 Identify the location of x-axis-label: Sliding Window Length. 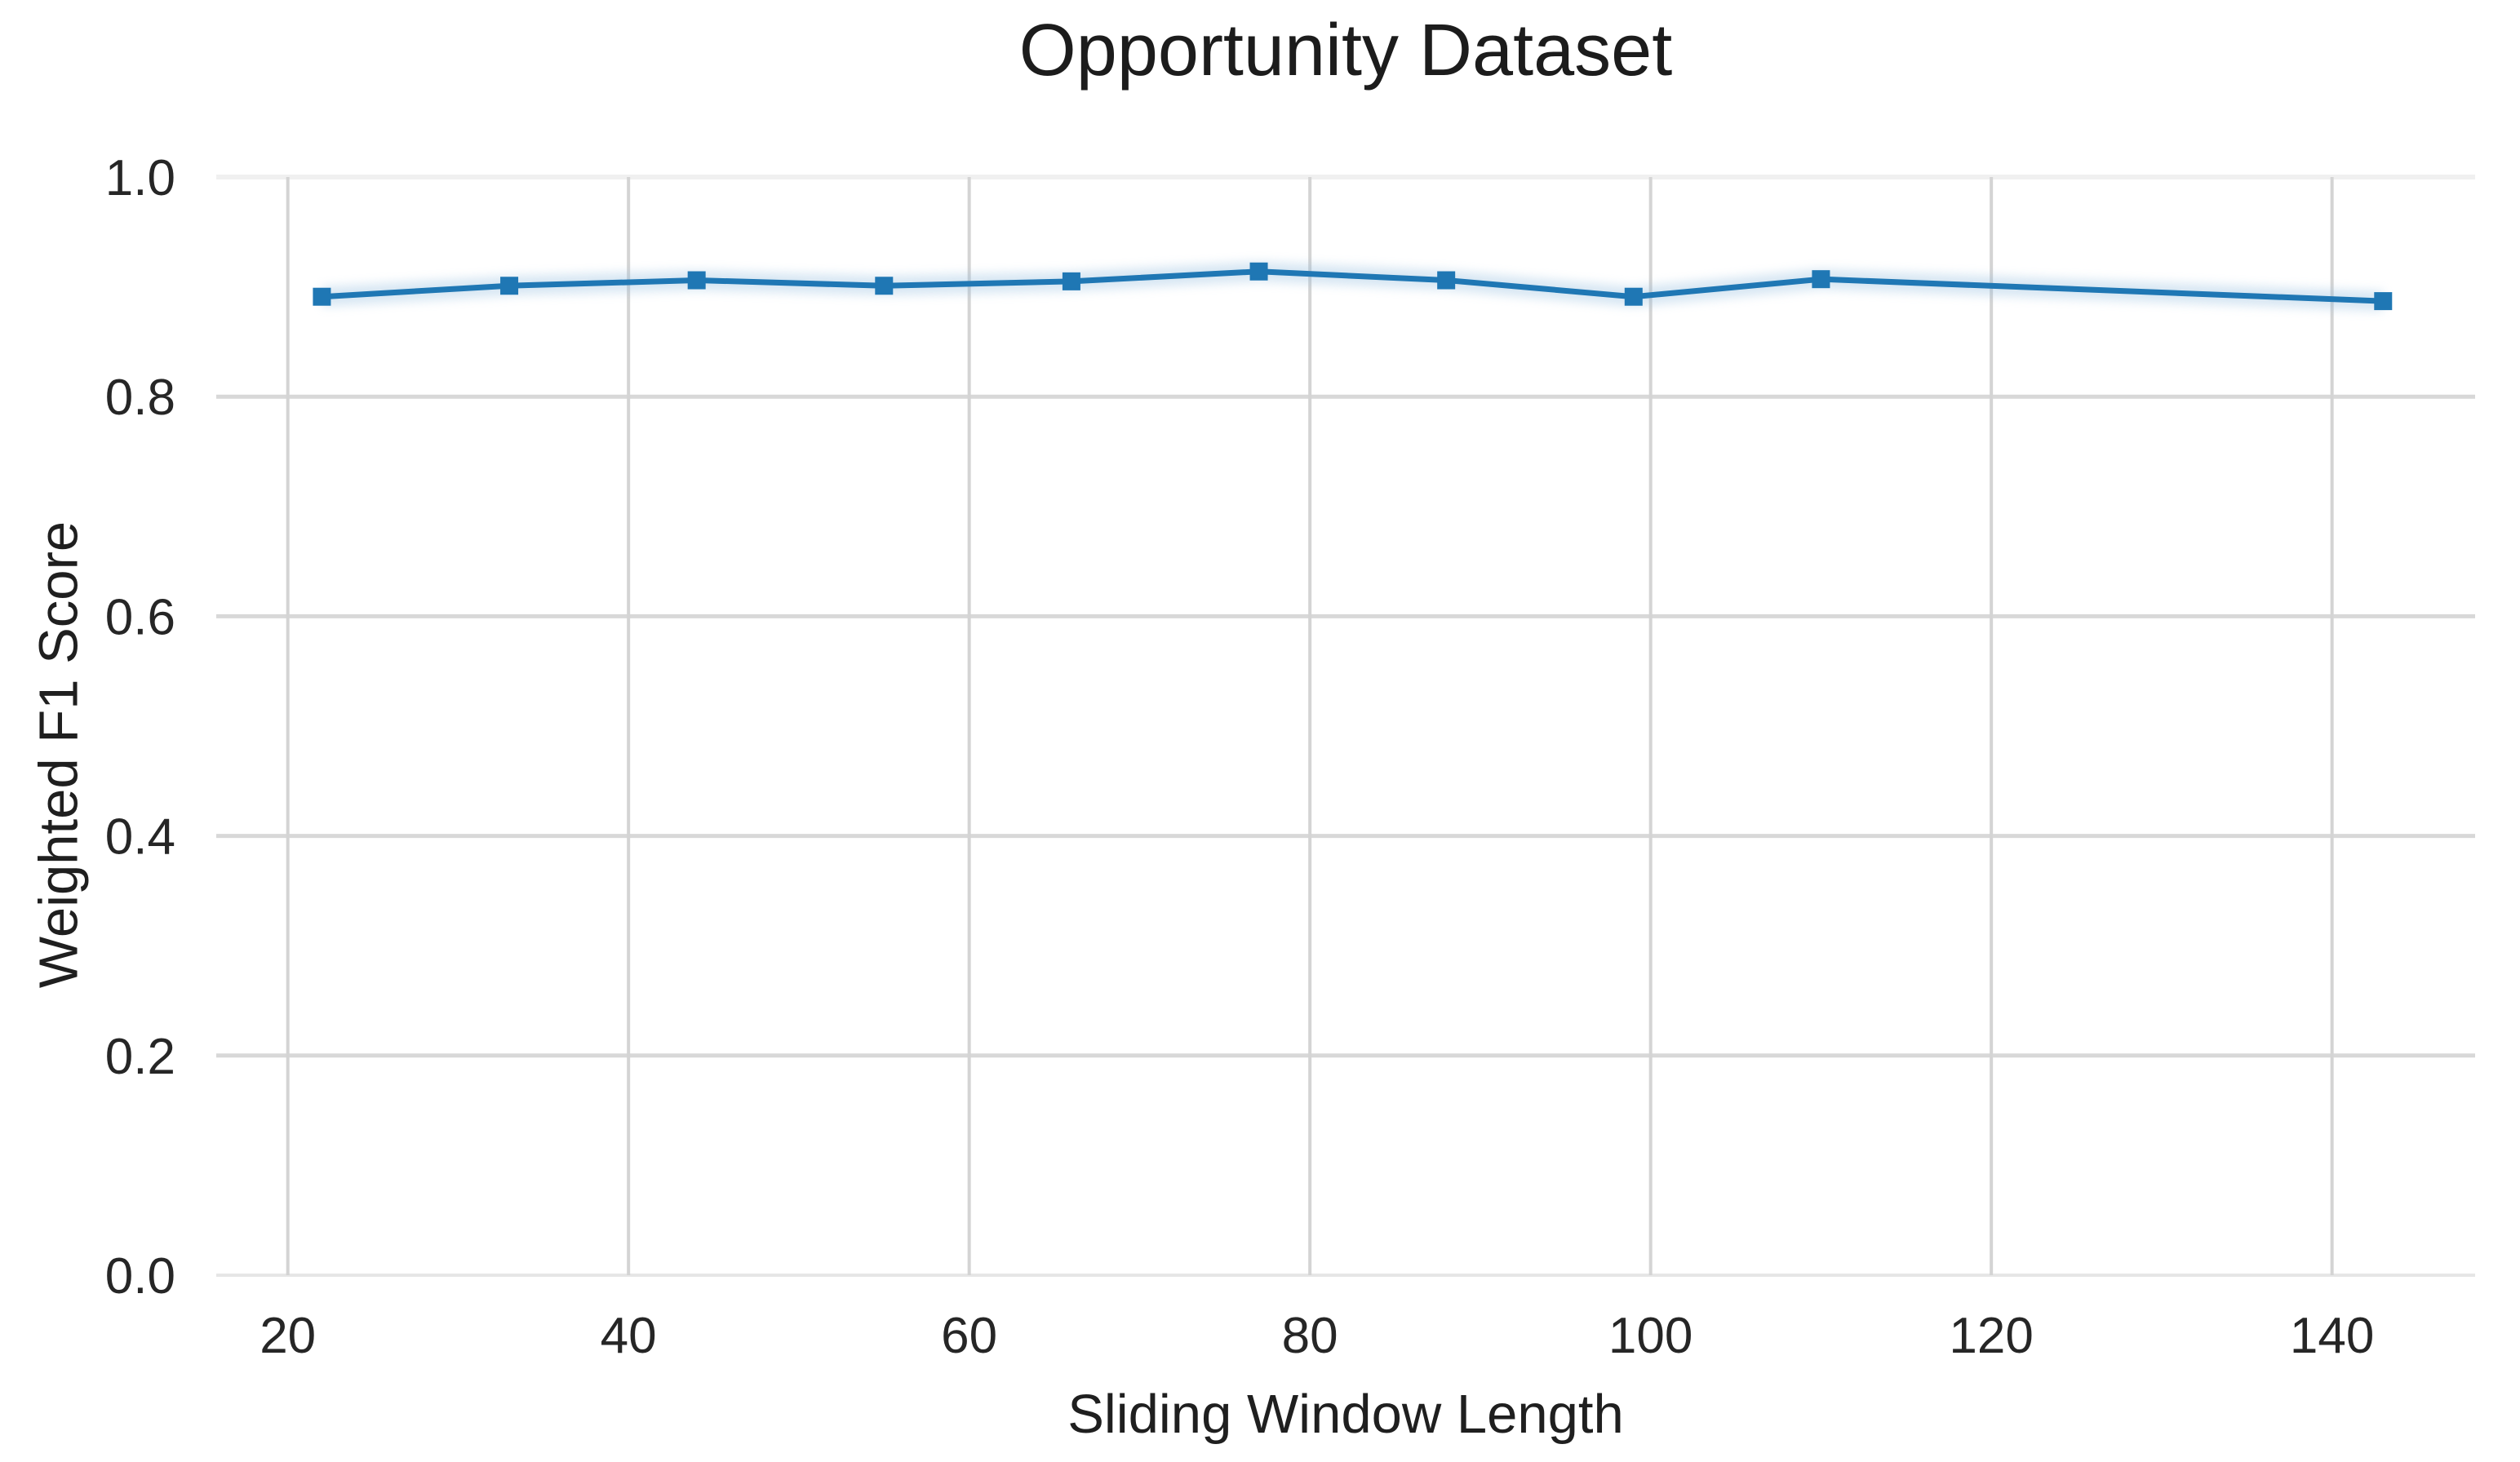
(1346, 1414).